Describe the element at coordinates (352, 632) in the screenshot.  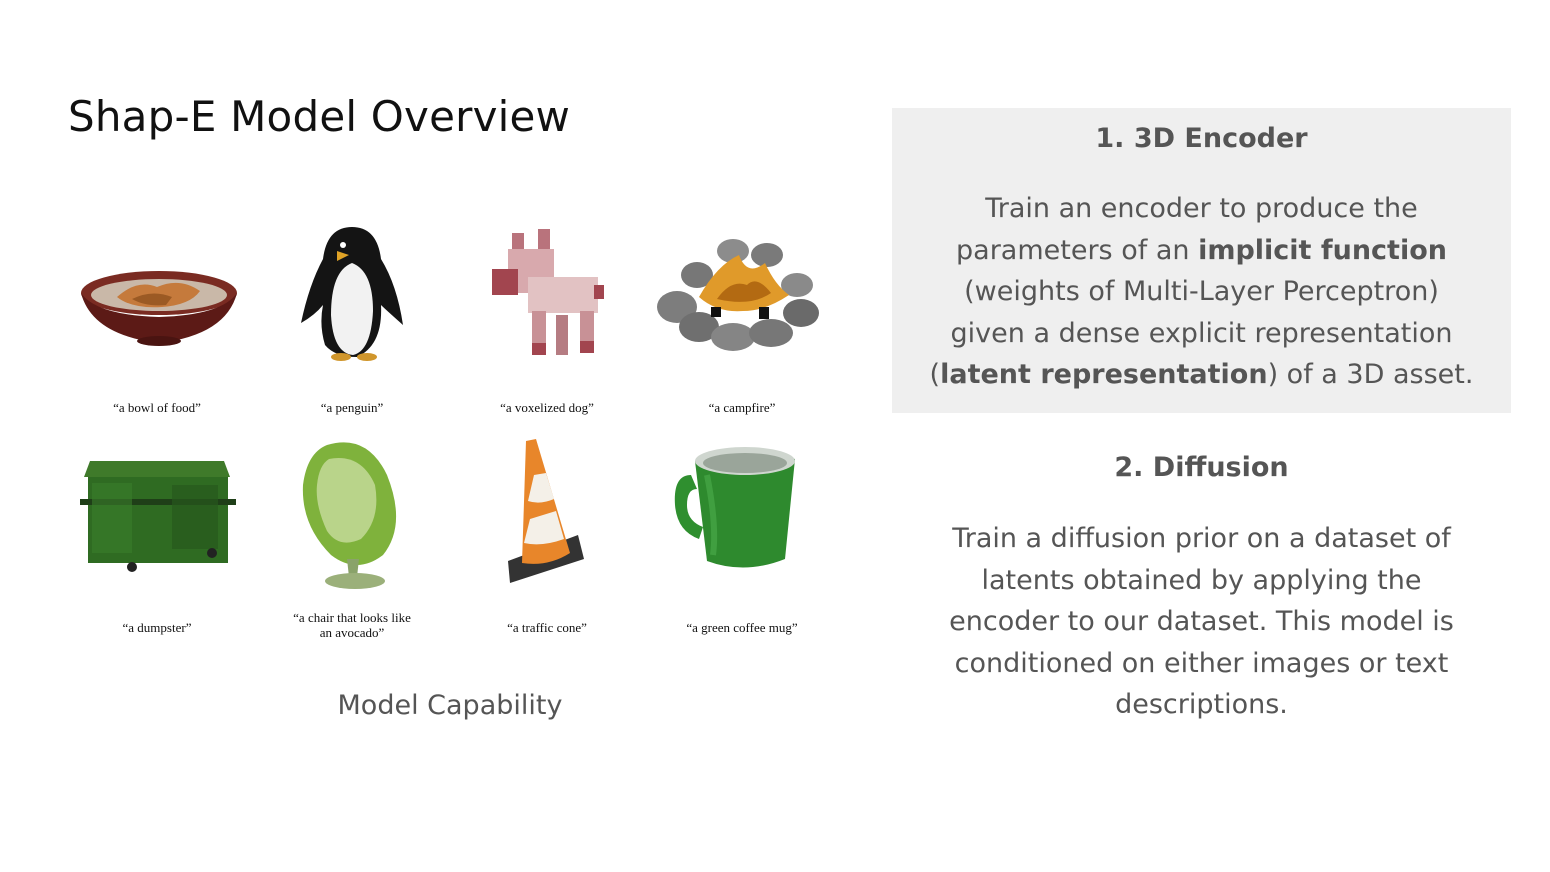
I see `example-caption-line2: an avocado”` at that location.